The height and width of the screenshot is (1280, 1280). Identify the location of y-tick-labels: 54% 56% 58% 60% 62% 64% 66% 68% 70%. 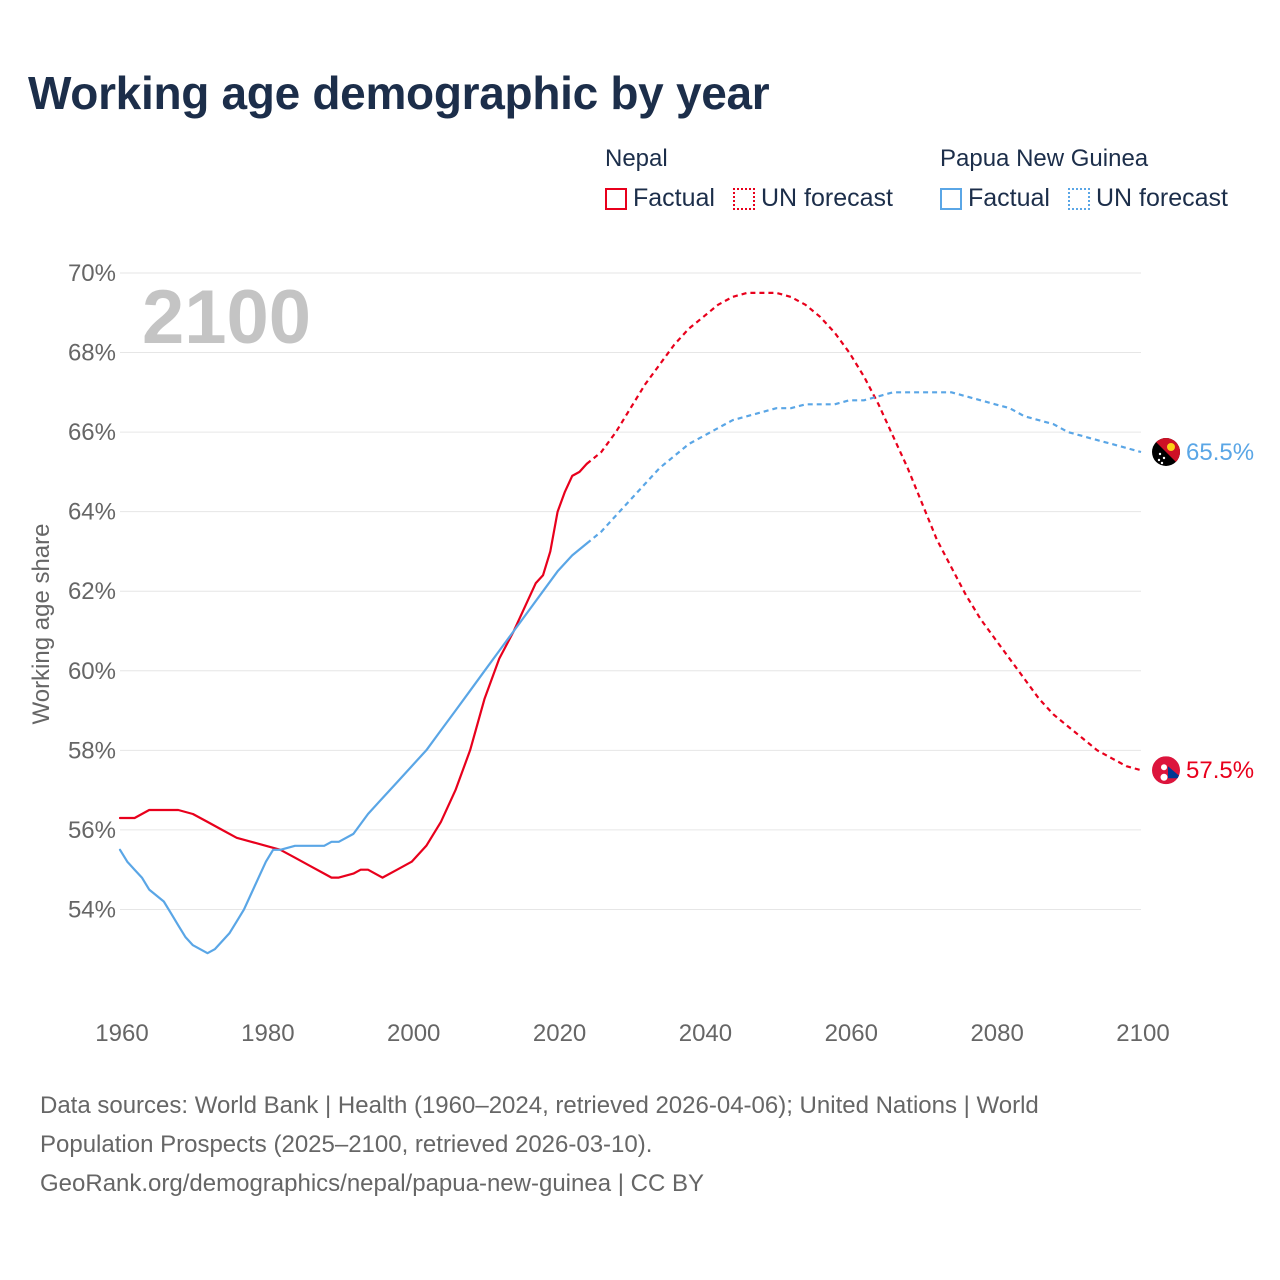
(92, 591).